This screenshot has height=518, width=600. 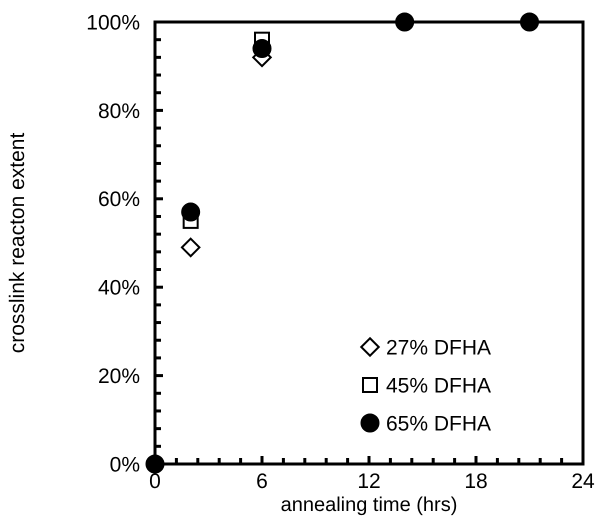 I want to click on y-axis-title: crosslink reacton extent, so click(x=17, y=243).